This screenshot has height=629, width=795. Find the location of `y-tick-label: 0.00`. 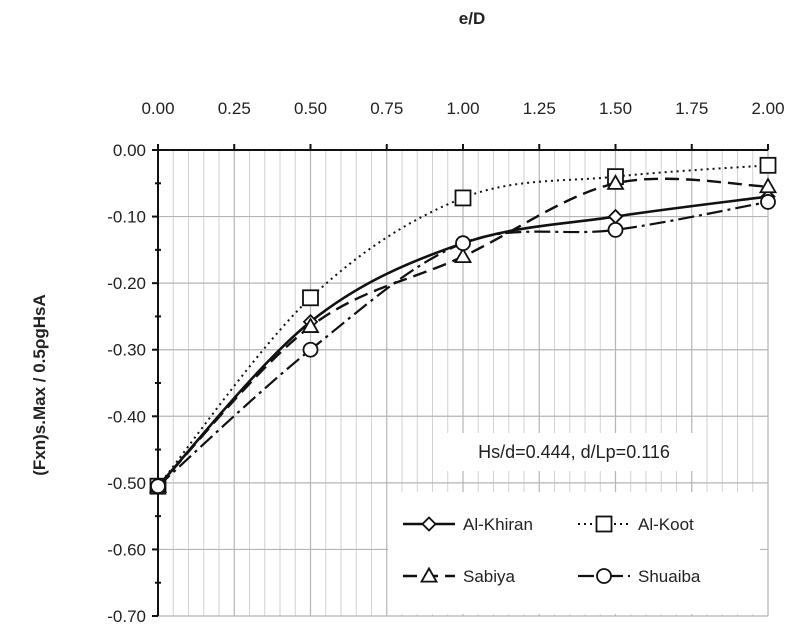

y-tick-label: 0.00 is located at coordinates (129, 150).